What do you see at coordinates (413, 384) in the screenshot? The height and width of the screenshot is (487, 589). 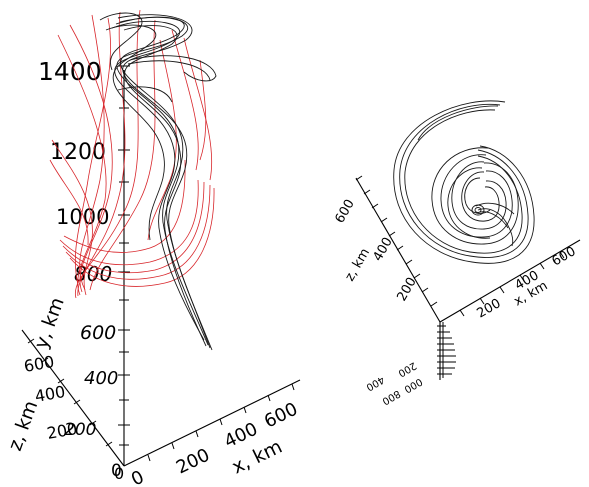 I see `right-y-tick-mirrored-3: 000` at bounding box center [413, 384].